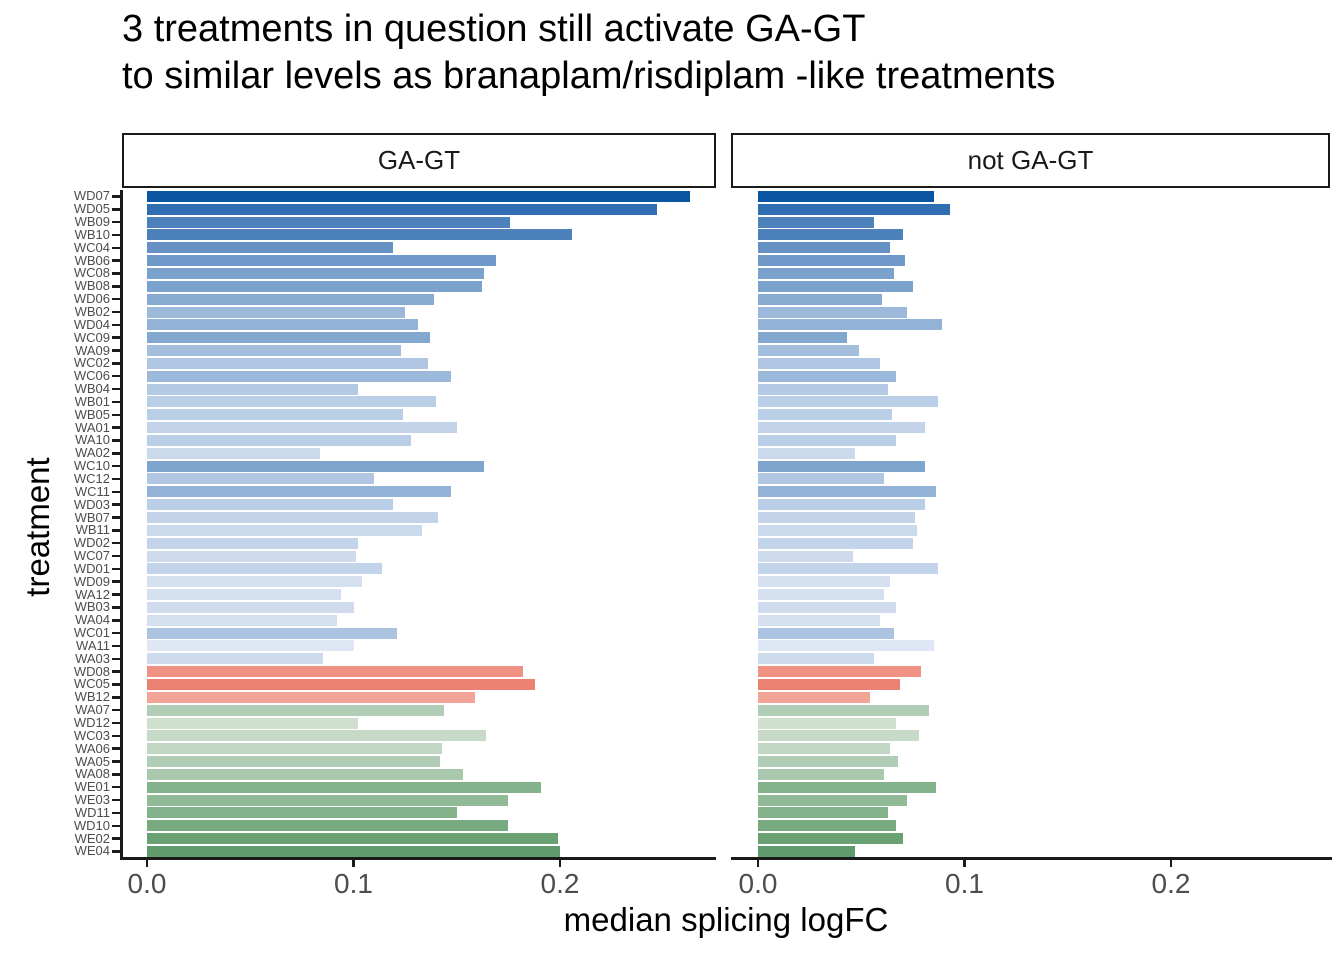 This screenshot has width=1344, height=960. What do you see at coordinates (830, 839) in the screenshot?
I see `bar-WE02` at bounding box center [830, 839].